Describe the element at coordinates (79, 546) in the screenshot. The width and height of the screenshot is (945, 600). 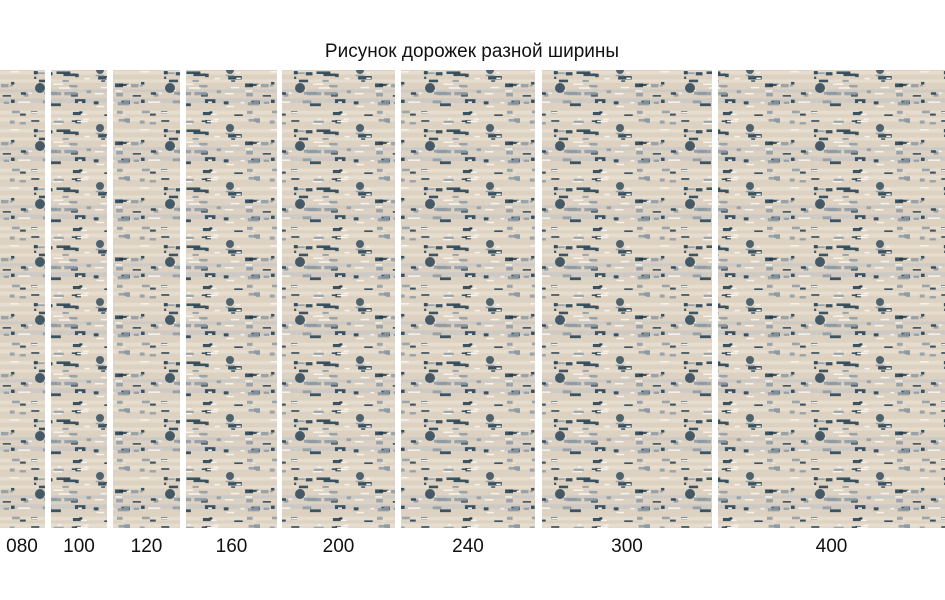
I see `width-label: 100` at that location.